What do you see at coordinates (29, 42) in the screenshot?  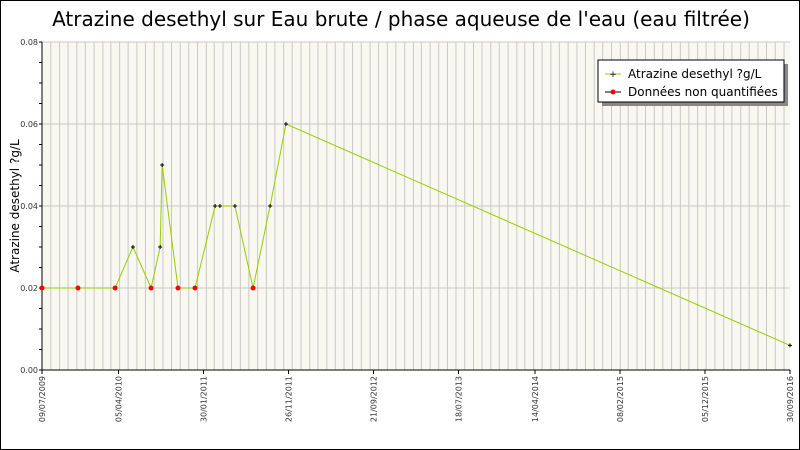 I see `y-tick-label: 0.08` at bounding box center [29, 42].